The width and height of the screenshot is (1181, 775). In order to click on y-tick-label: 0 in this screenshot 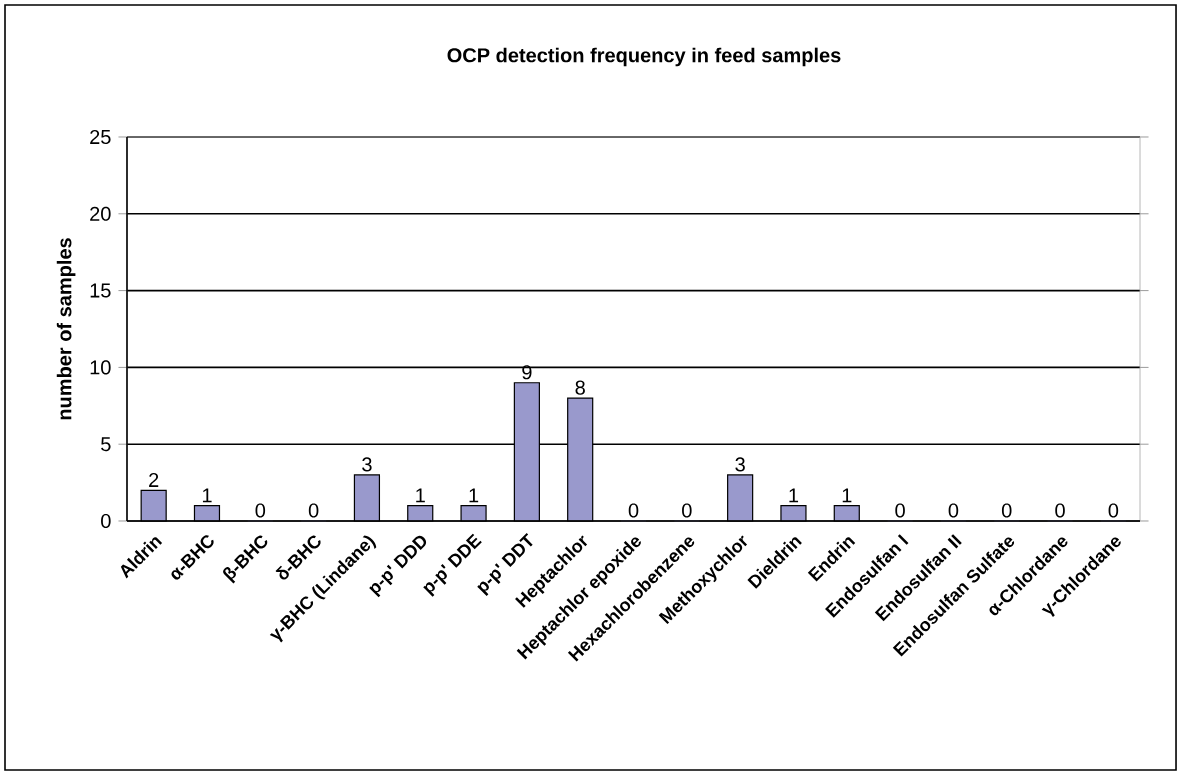, I will do `click(106, 521)`.